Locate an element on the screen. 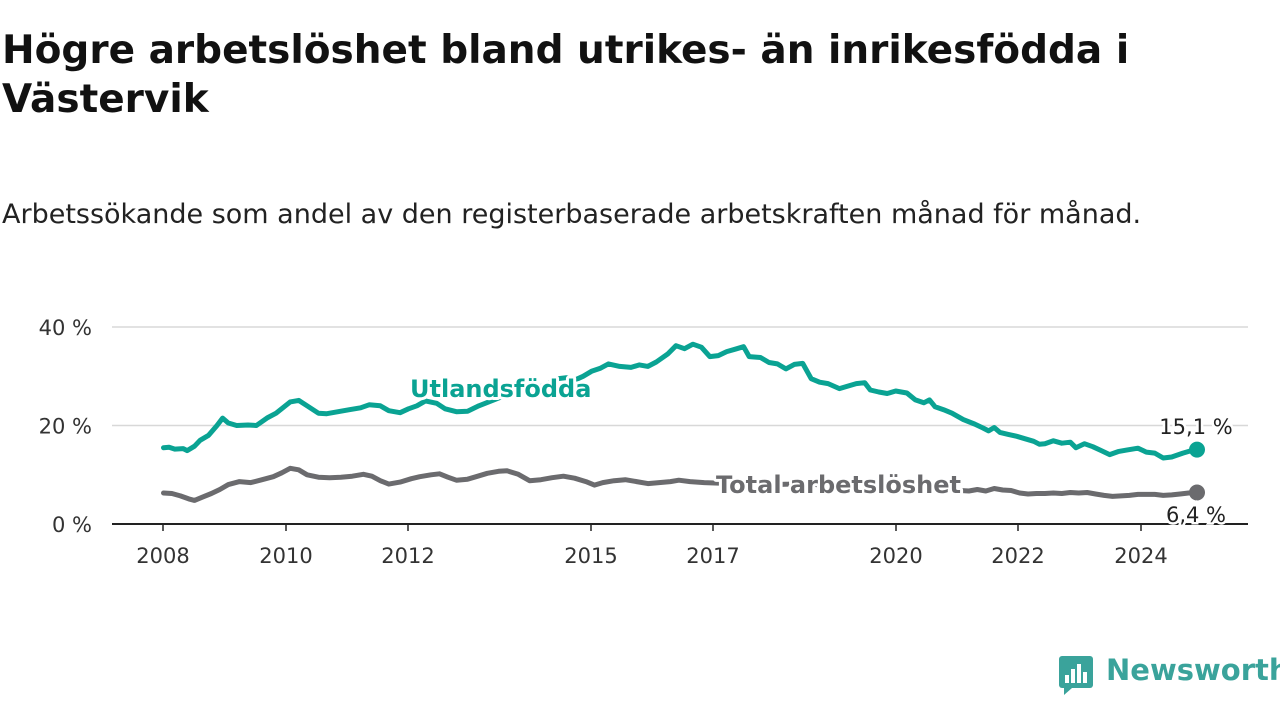 This screenshot has width=1280, height=720. series-line-utlandsfodda is located at coordinates (680, 401).